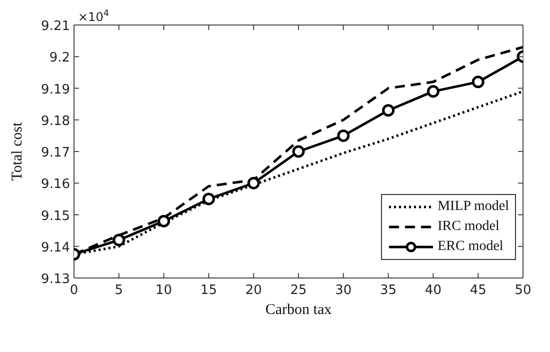 The height and width of the screenshot is (352, 550). I want to click on x-tick-label: 35, so click(388, 290).